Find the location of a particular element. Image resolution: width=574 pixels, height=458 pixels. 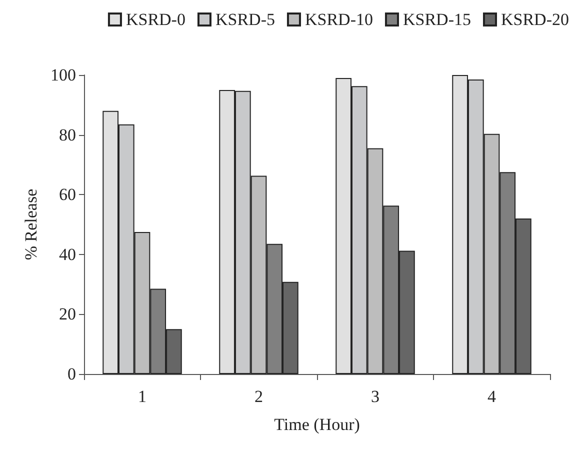

legend-label: KSRD-5 is located at coordinates (245, 19).